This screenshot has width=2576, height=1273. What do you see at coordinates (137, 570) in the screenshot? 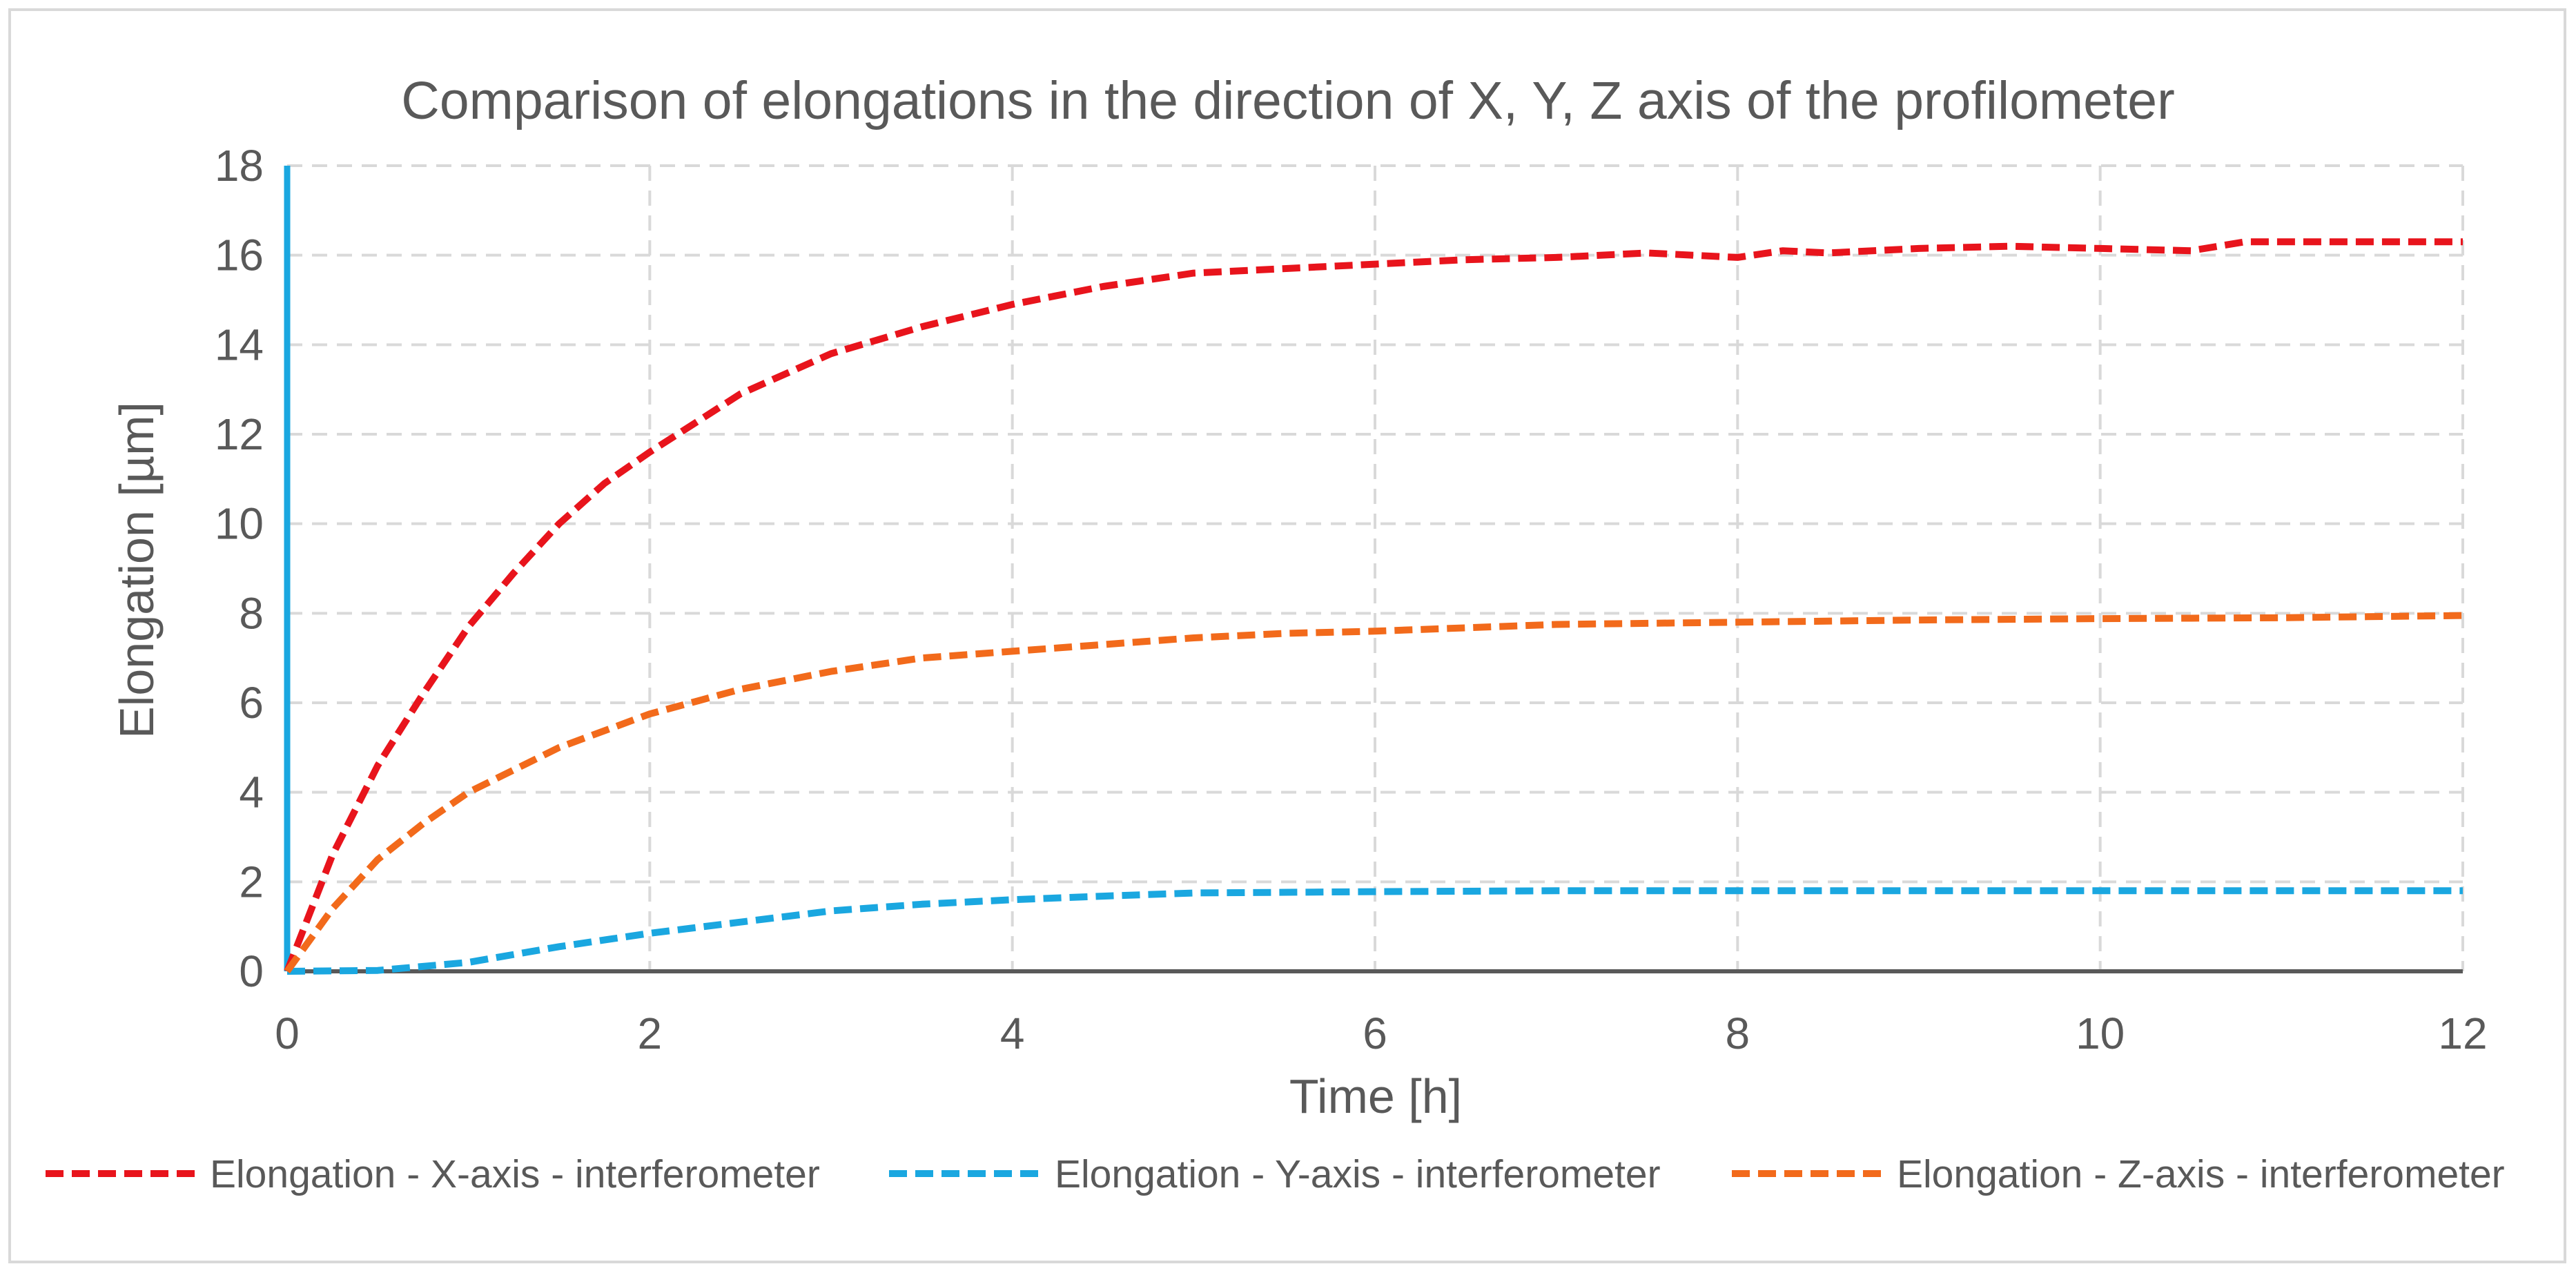
I see `y-axis-label: Elongation [µm]` at bounding box center [137, 570].